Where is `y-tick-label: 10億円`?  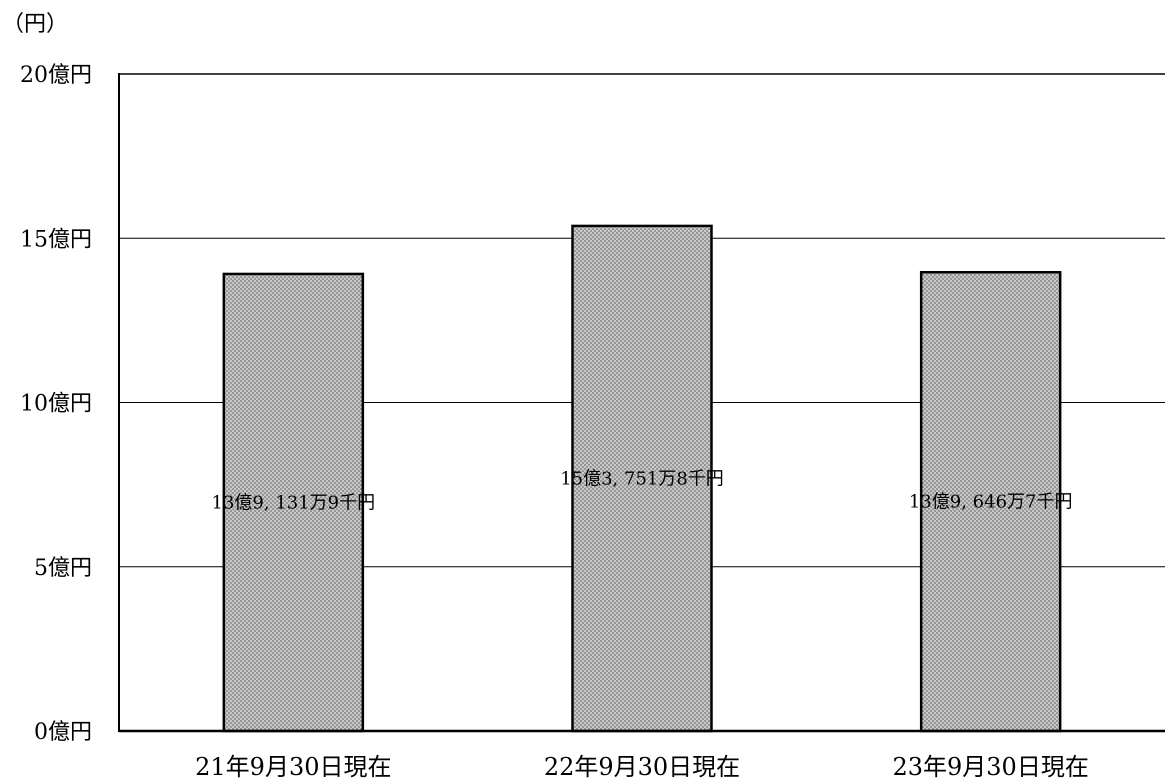
y-tick-label: 10億円 is located at coordinates (56, 404).